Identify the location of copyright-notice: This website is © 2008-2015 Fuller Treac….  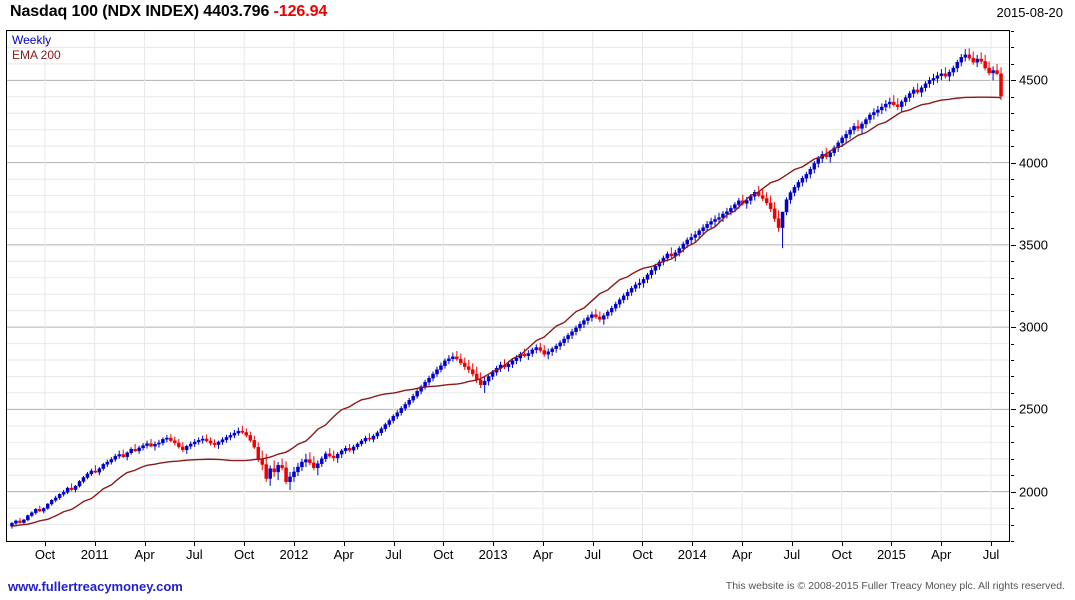
(895, 586).